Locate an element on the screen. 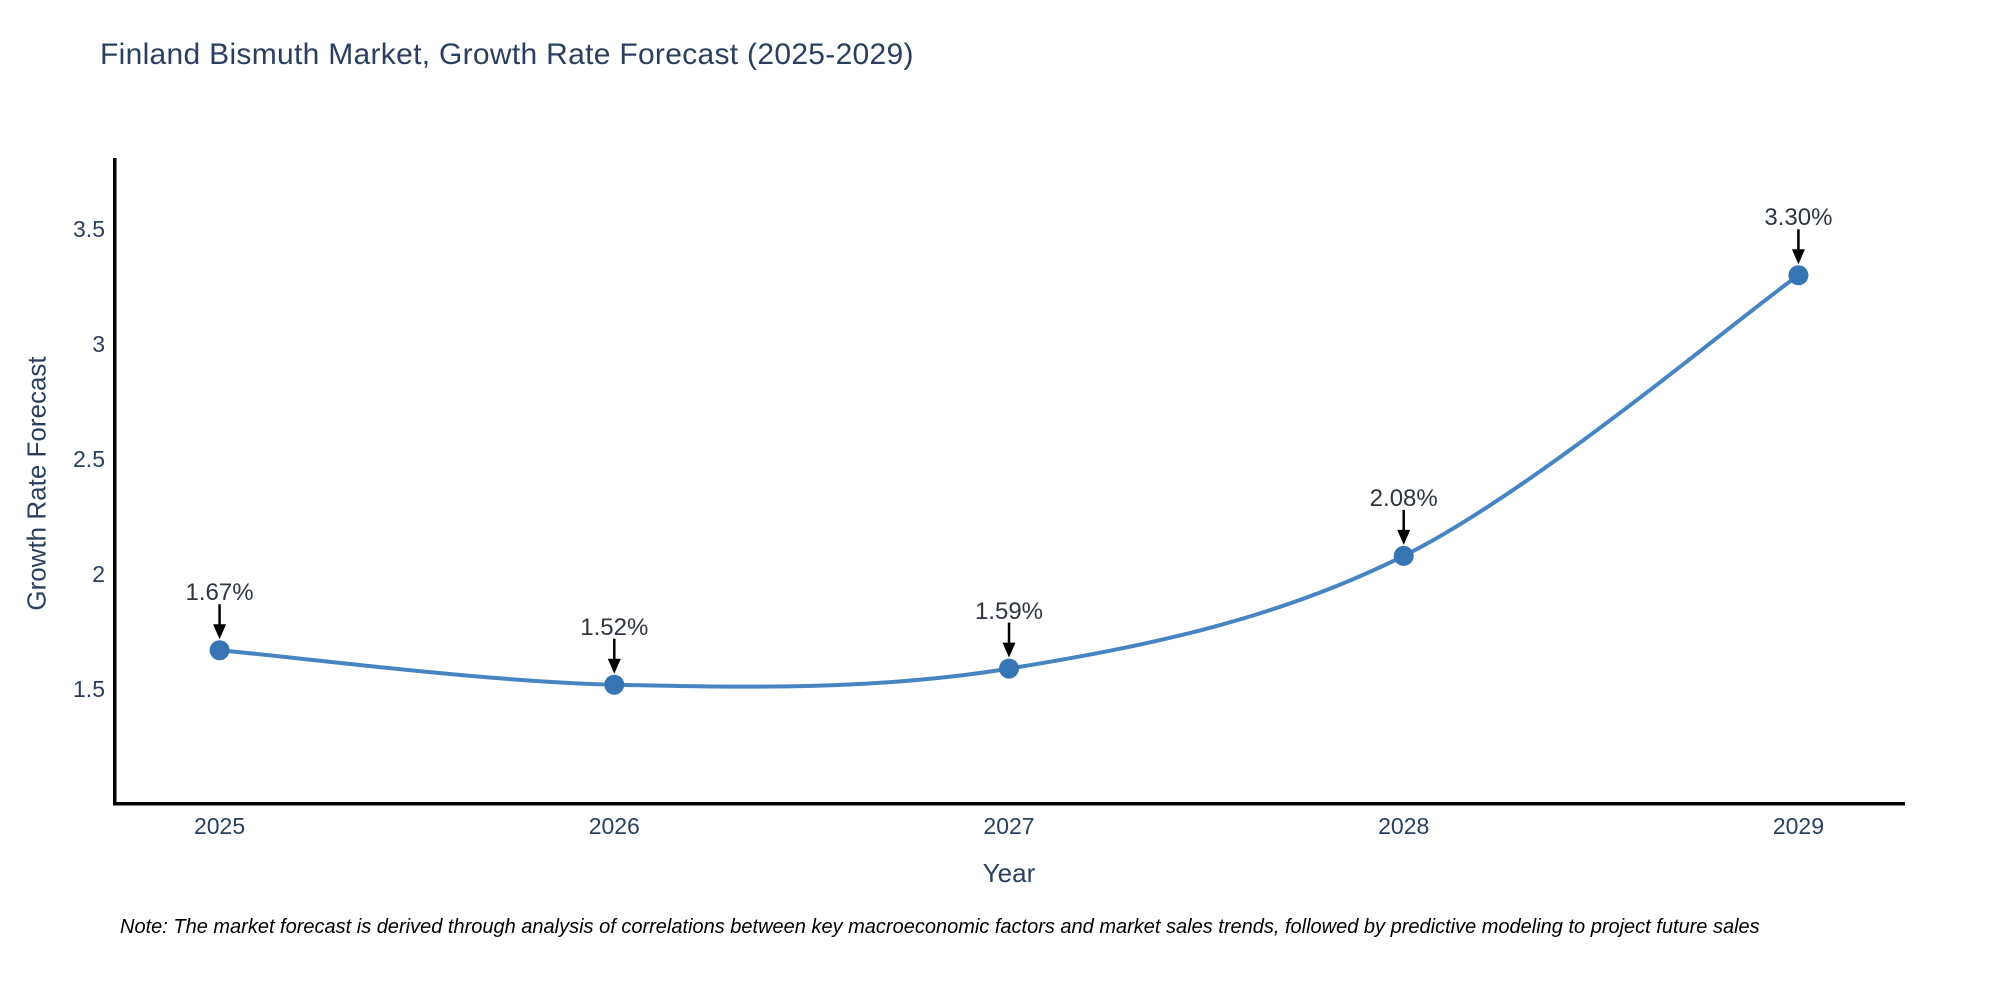 This screenshot has height=1000, width=2000. point-value-label: 3.30% is located at coordinates (1798, 218).